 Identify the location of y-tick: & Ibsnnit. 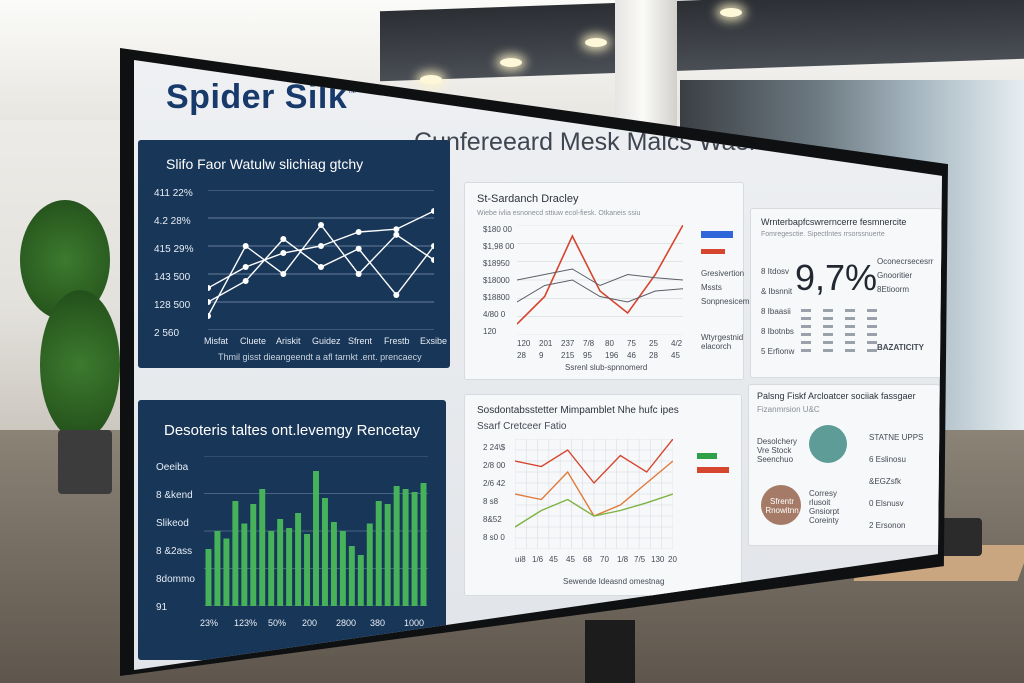
(777, 291).